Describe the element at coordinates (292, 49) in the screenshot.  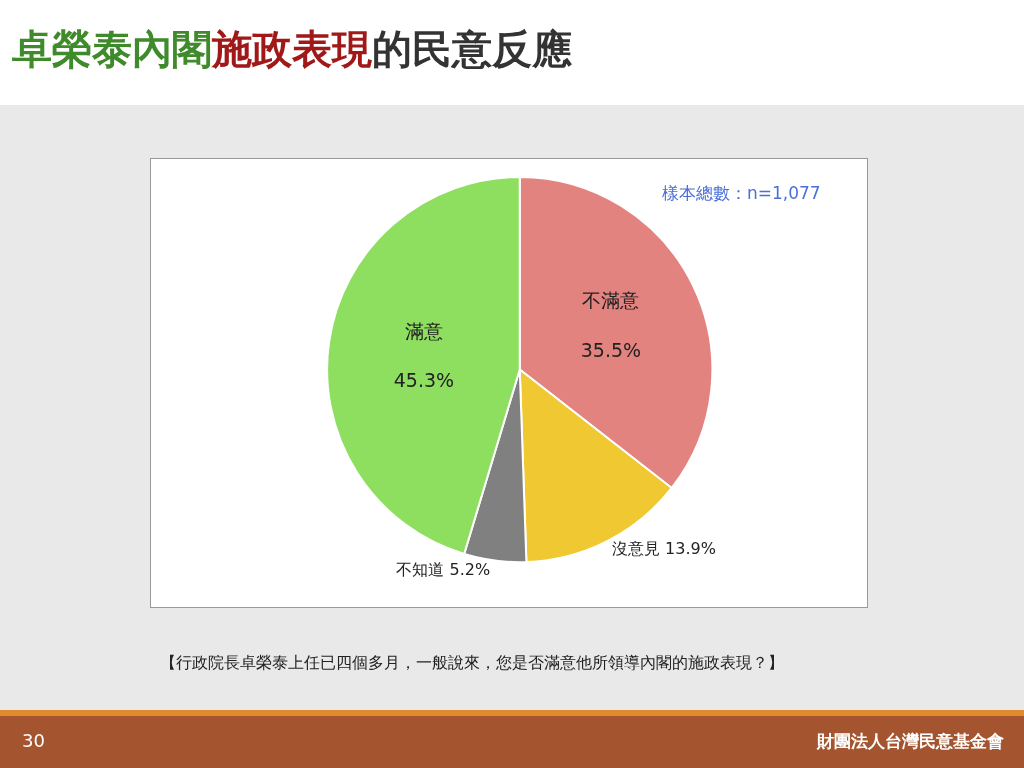
I see `chart-title: 卓榮泰內閣施政表現的民意反應` at that location.